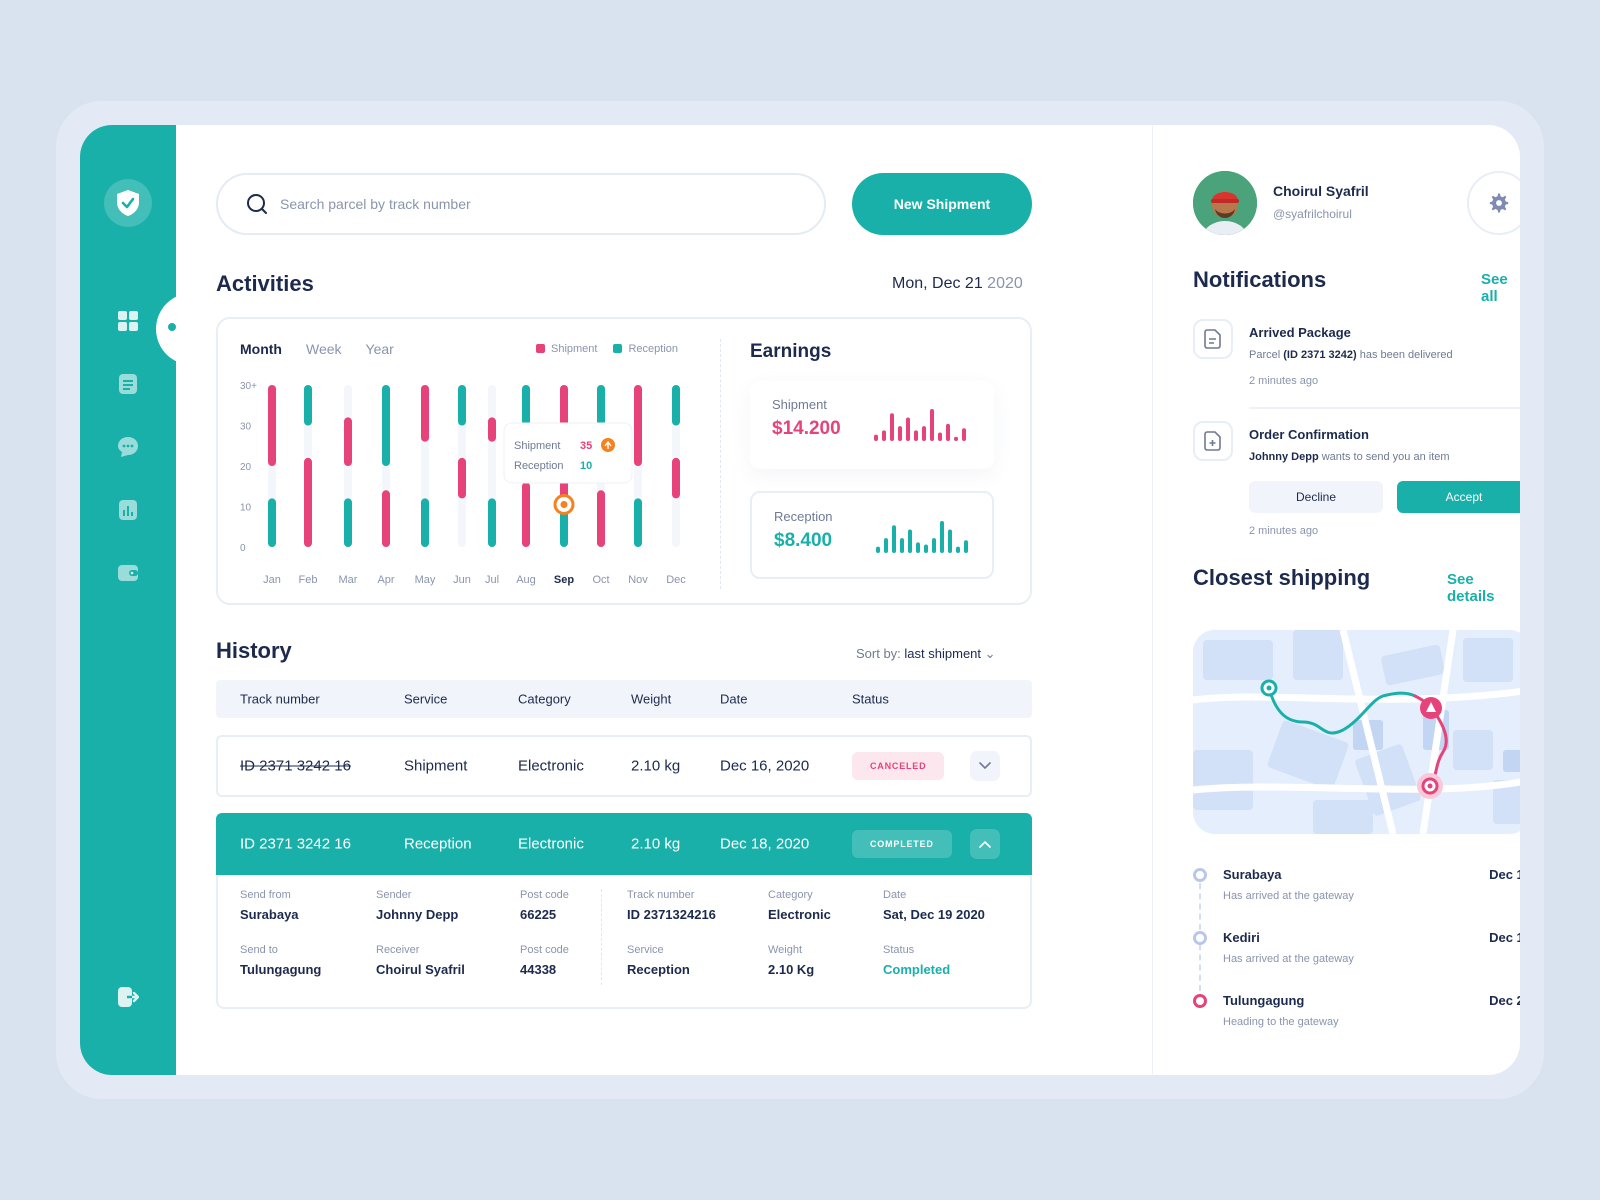  Describe the element at coordinates (1316, 497) in the screenshot. I see `decline-button: Decline` at that location.